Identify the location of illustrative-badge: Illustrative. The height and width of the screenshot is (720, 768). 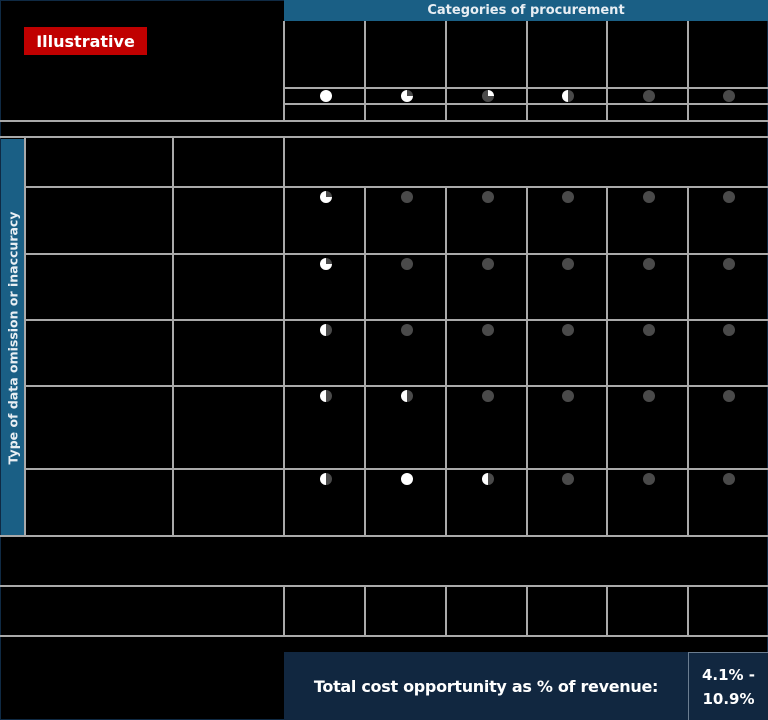
(85, 41).